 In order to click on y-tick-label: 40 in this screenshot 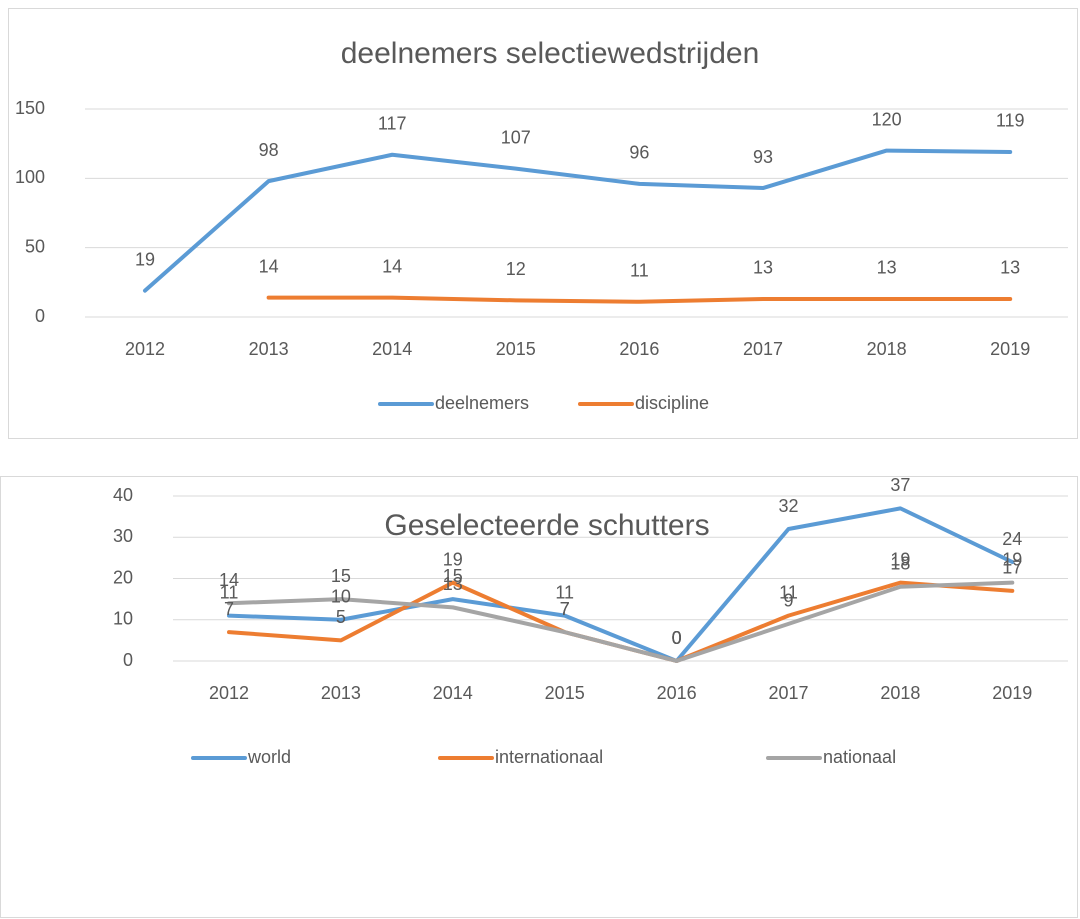, I will do `click(123, 495)`.